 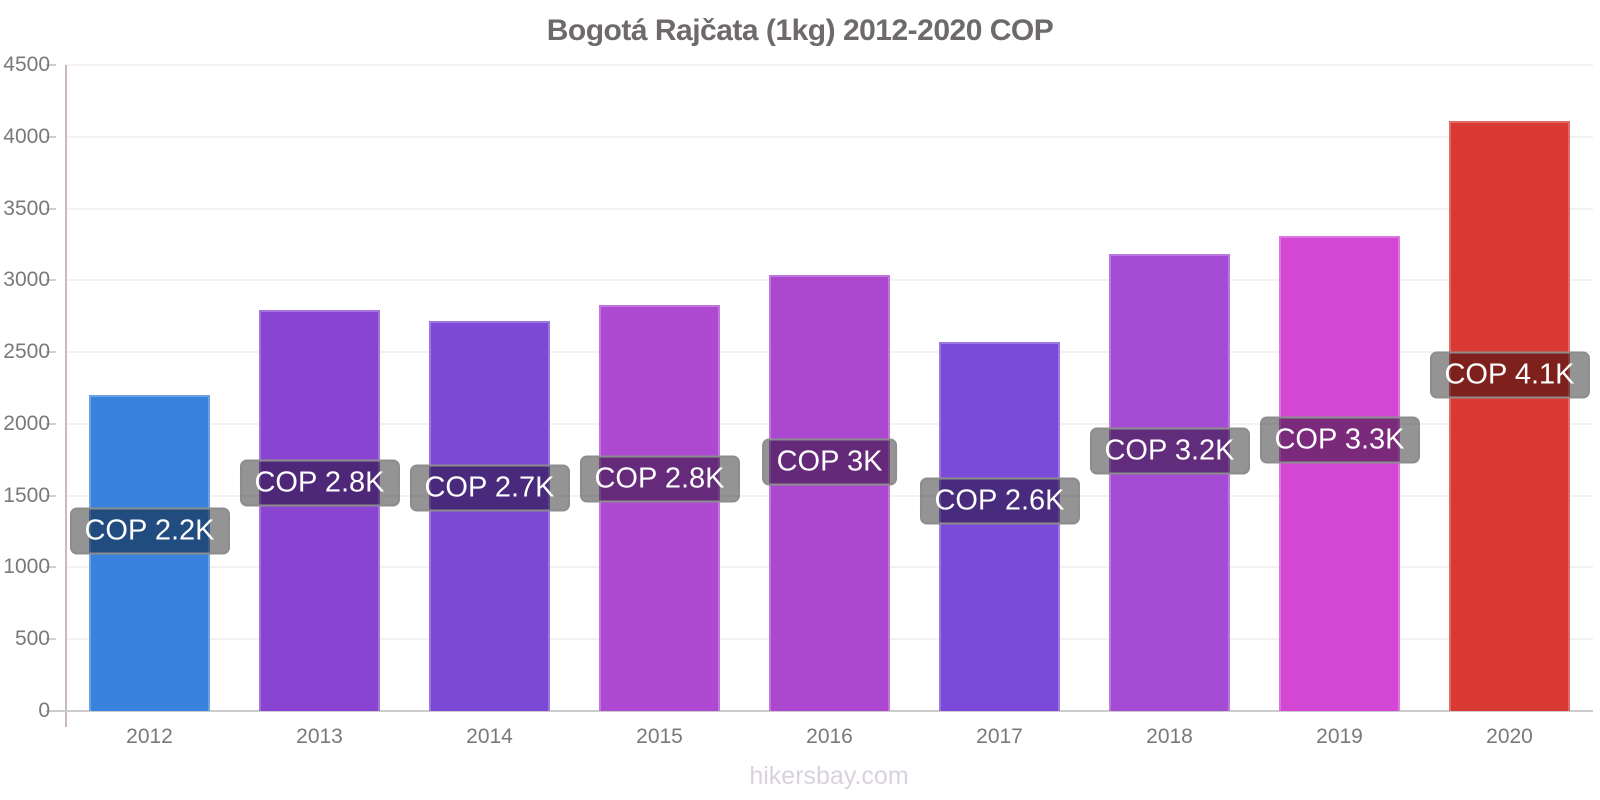 I want to click on bar-value-label-2015: COP 2.8K, so click(x=659, y=479).